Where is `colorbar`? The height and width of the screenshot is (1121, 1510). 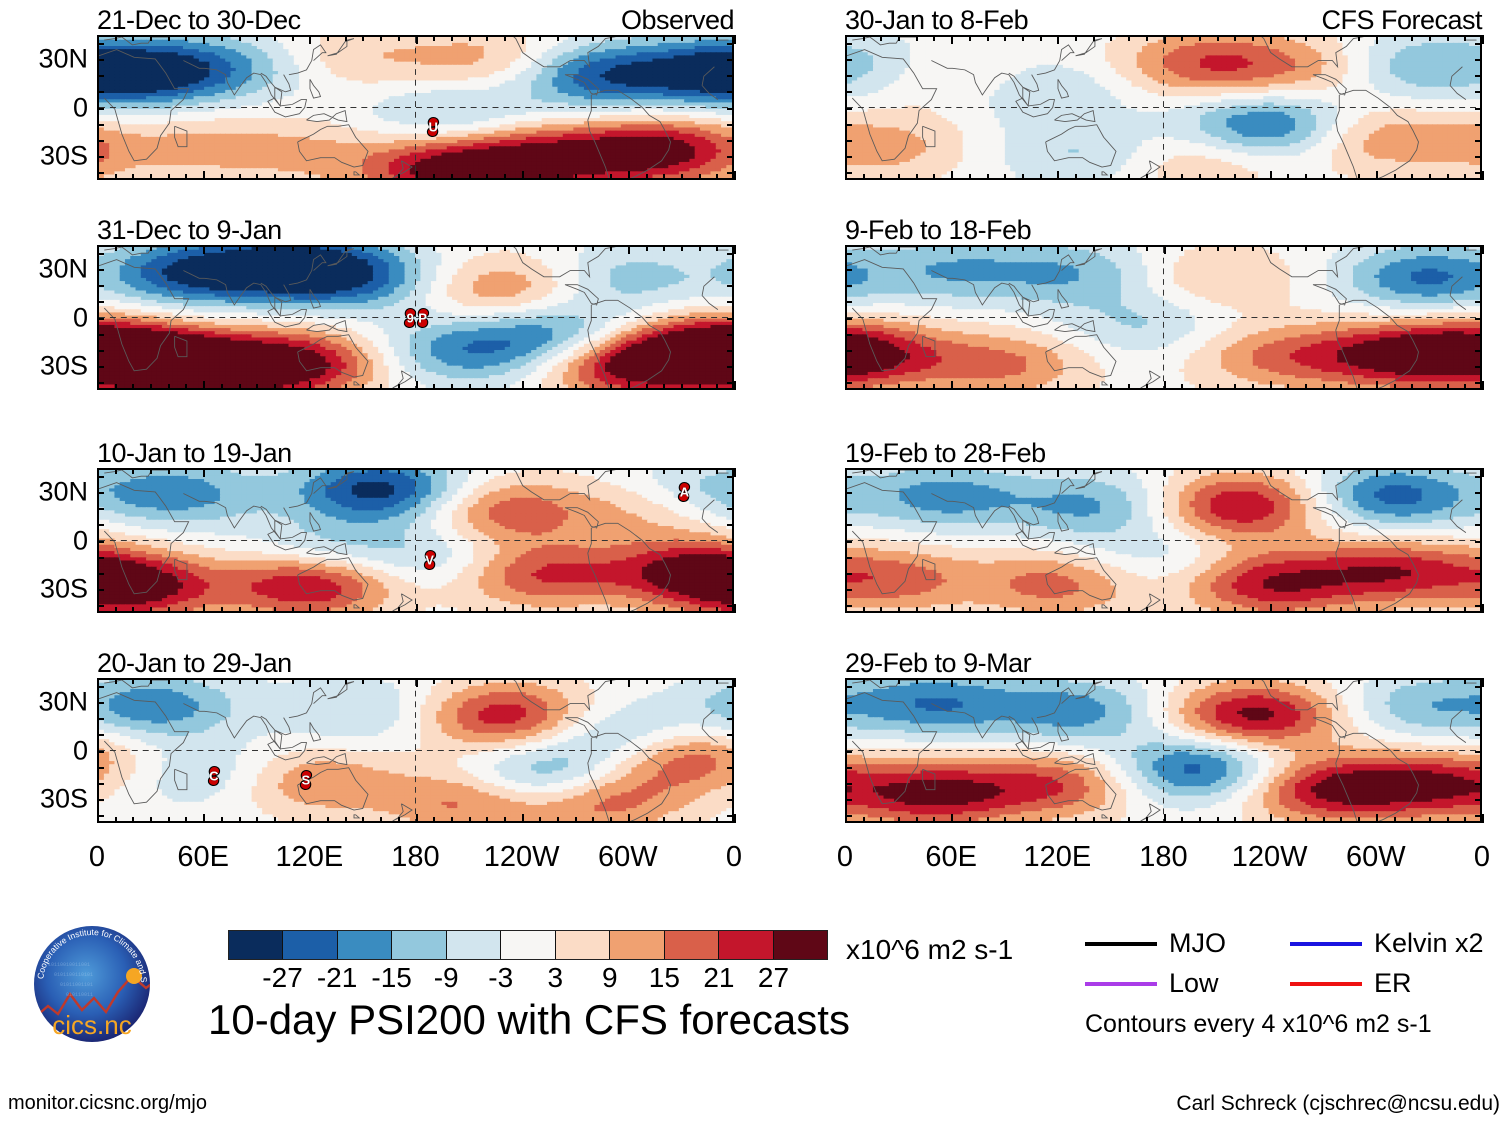 colorbar is located at coordinates (528, 945).